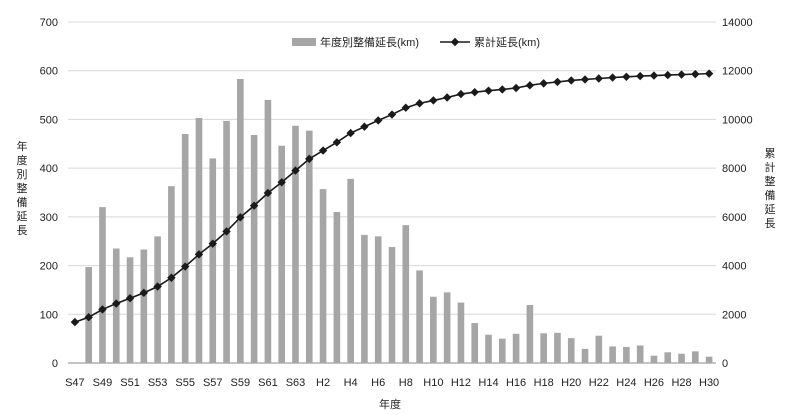 The height and width of the screenshot is (415, 788). I want to click on x-tick-label: H16, so click(516, 383).